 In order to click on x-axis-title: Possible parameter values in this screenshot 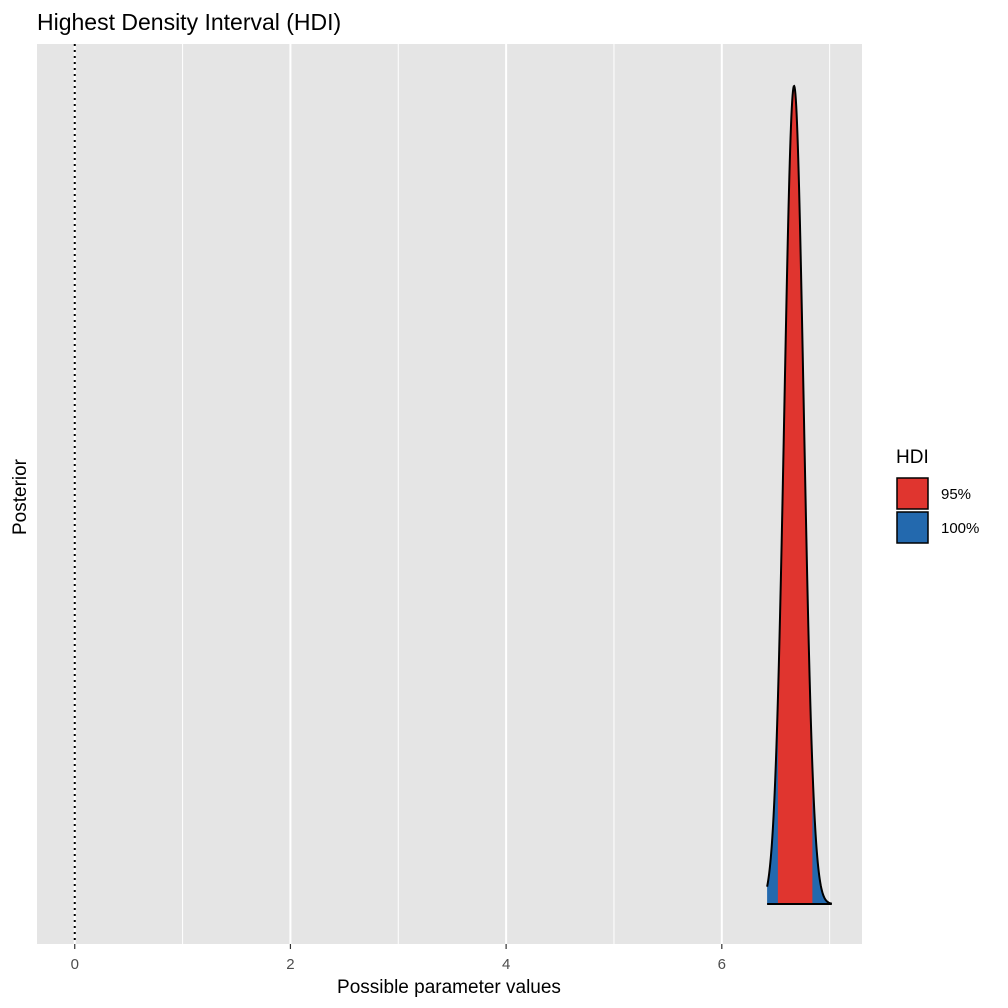, I will do `click(449, 987)`.